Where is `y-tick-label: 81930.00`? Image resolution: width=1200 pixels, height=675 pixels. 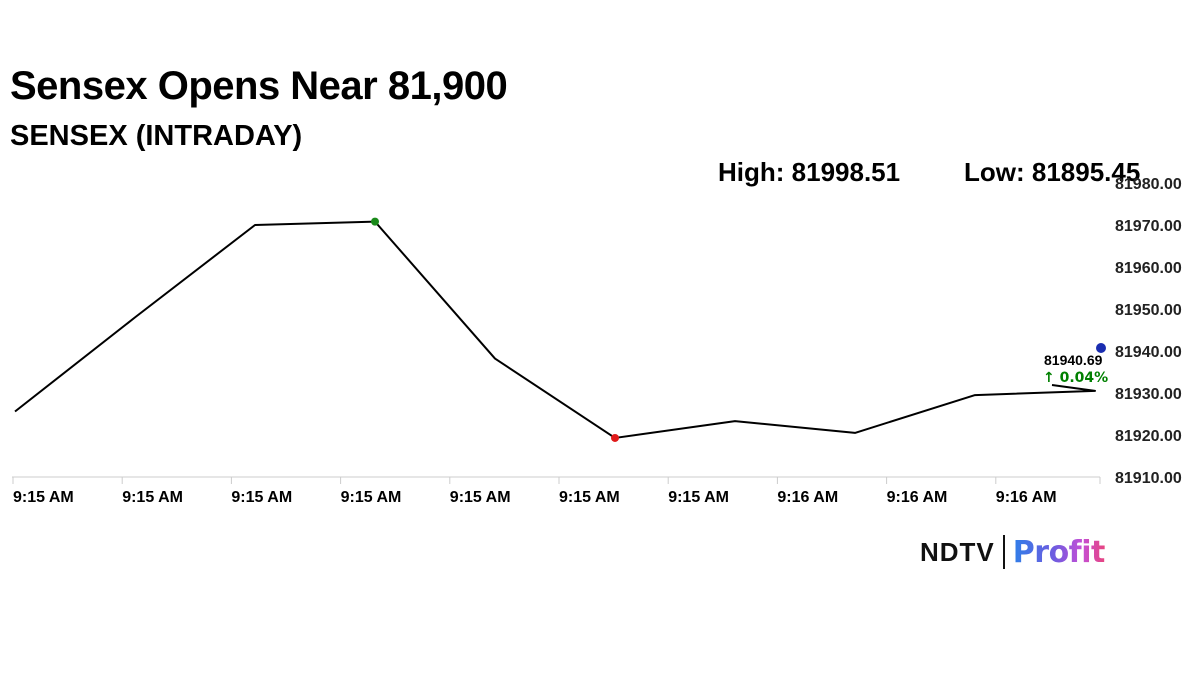
y-tick-label: 81930.00 is located at coordinates (1148, 394).